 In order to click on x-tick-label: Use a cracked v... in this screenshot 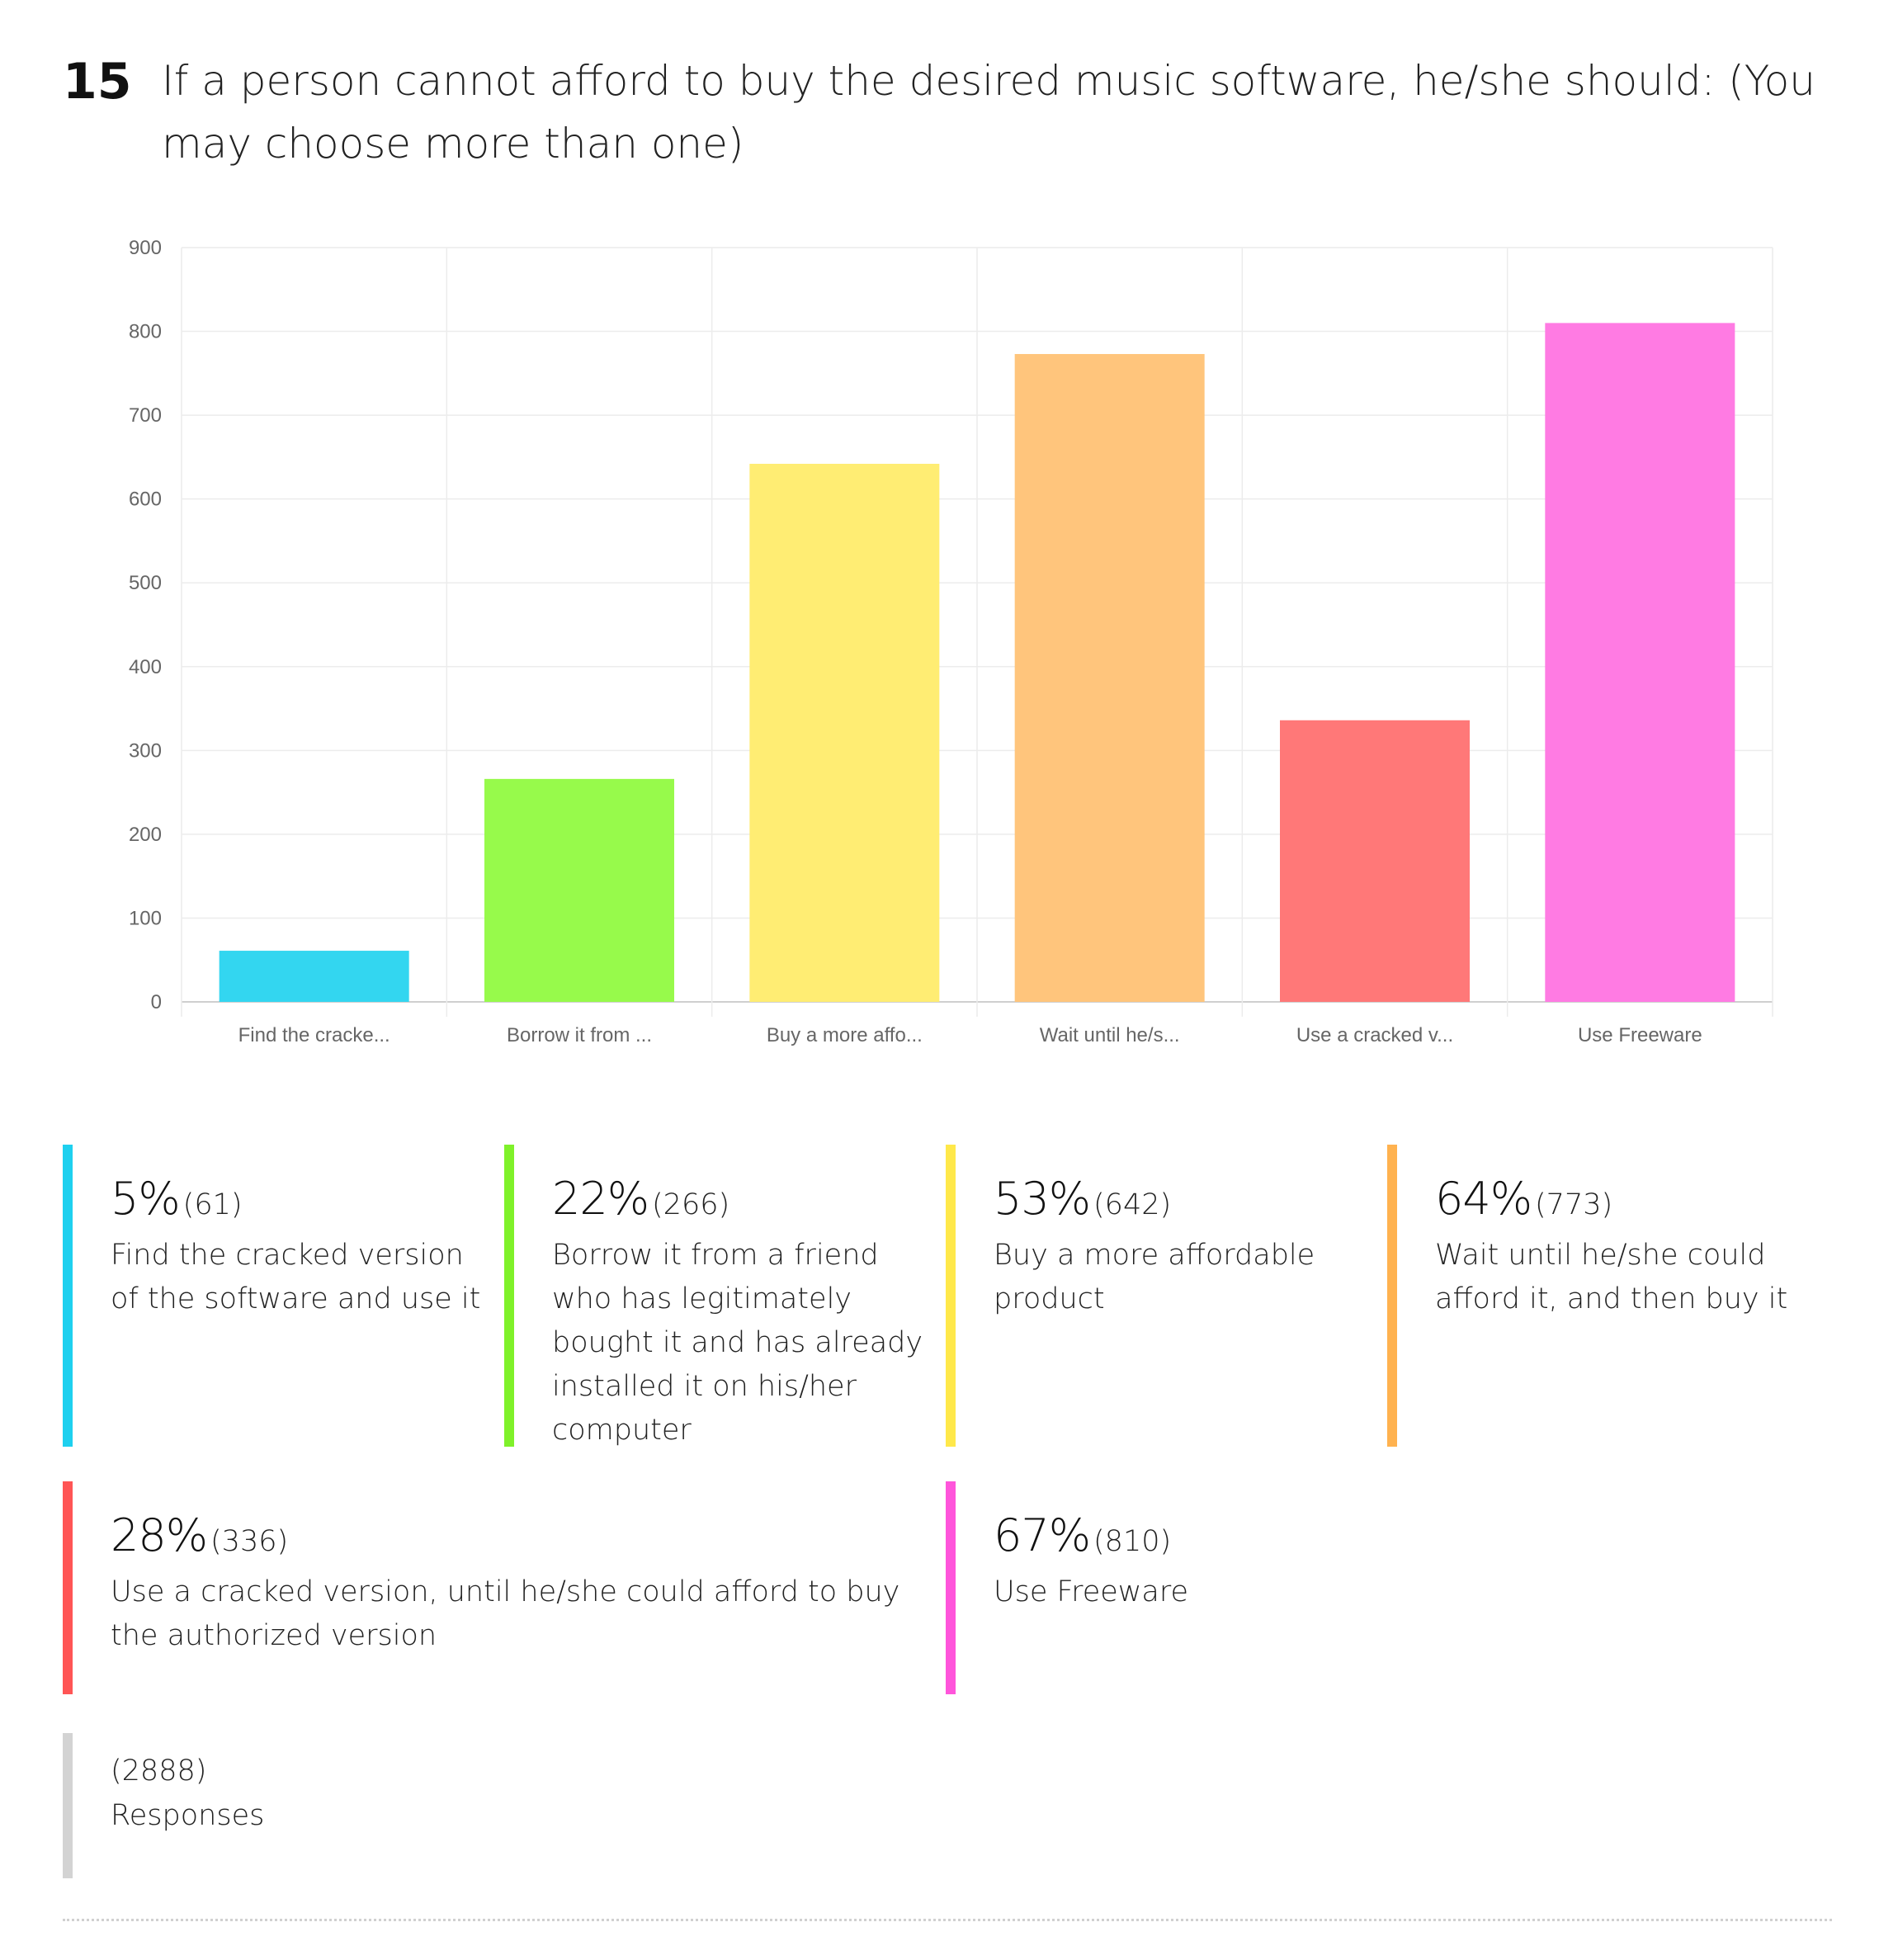, I will do `click(1374, 1035)`.